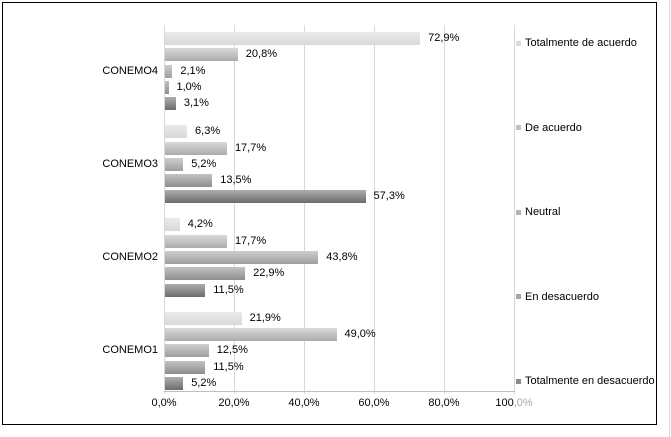 The height and width of the screenshot is (437, 671). What do you see at coordinates (543, 212) in the screenshot?
I see `legend-label: Neutral` at bounding box center [543, 212].